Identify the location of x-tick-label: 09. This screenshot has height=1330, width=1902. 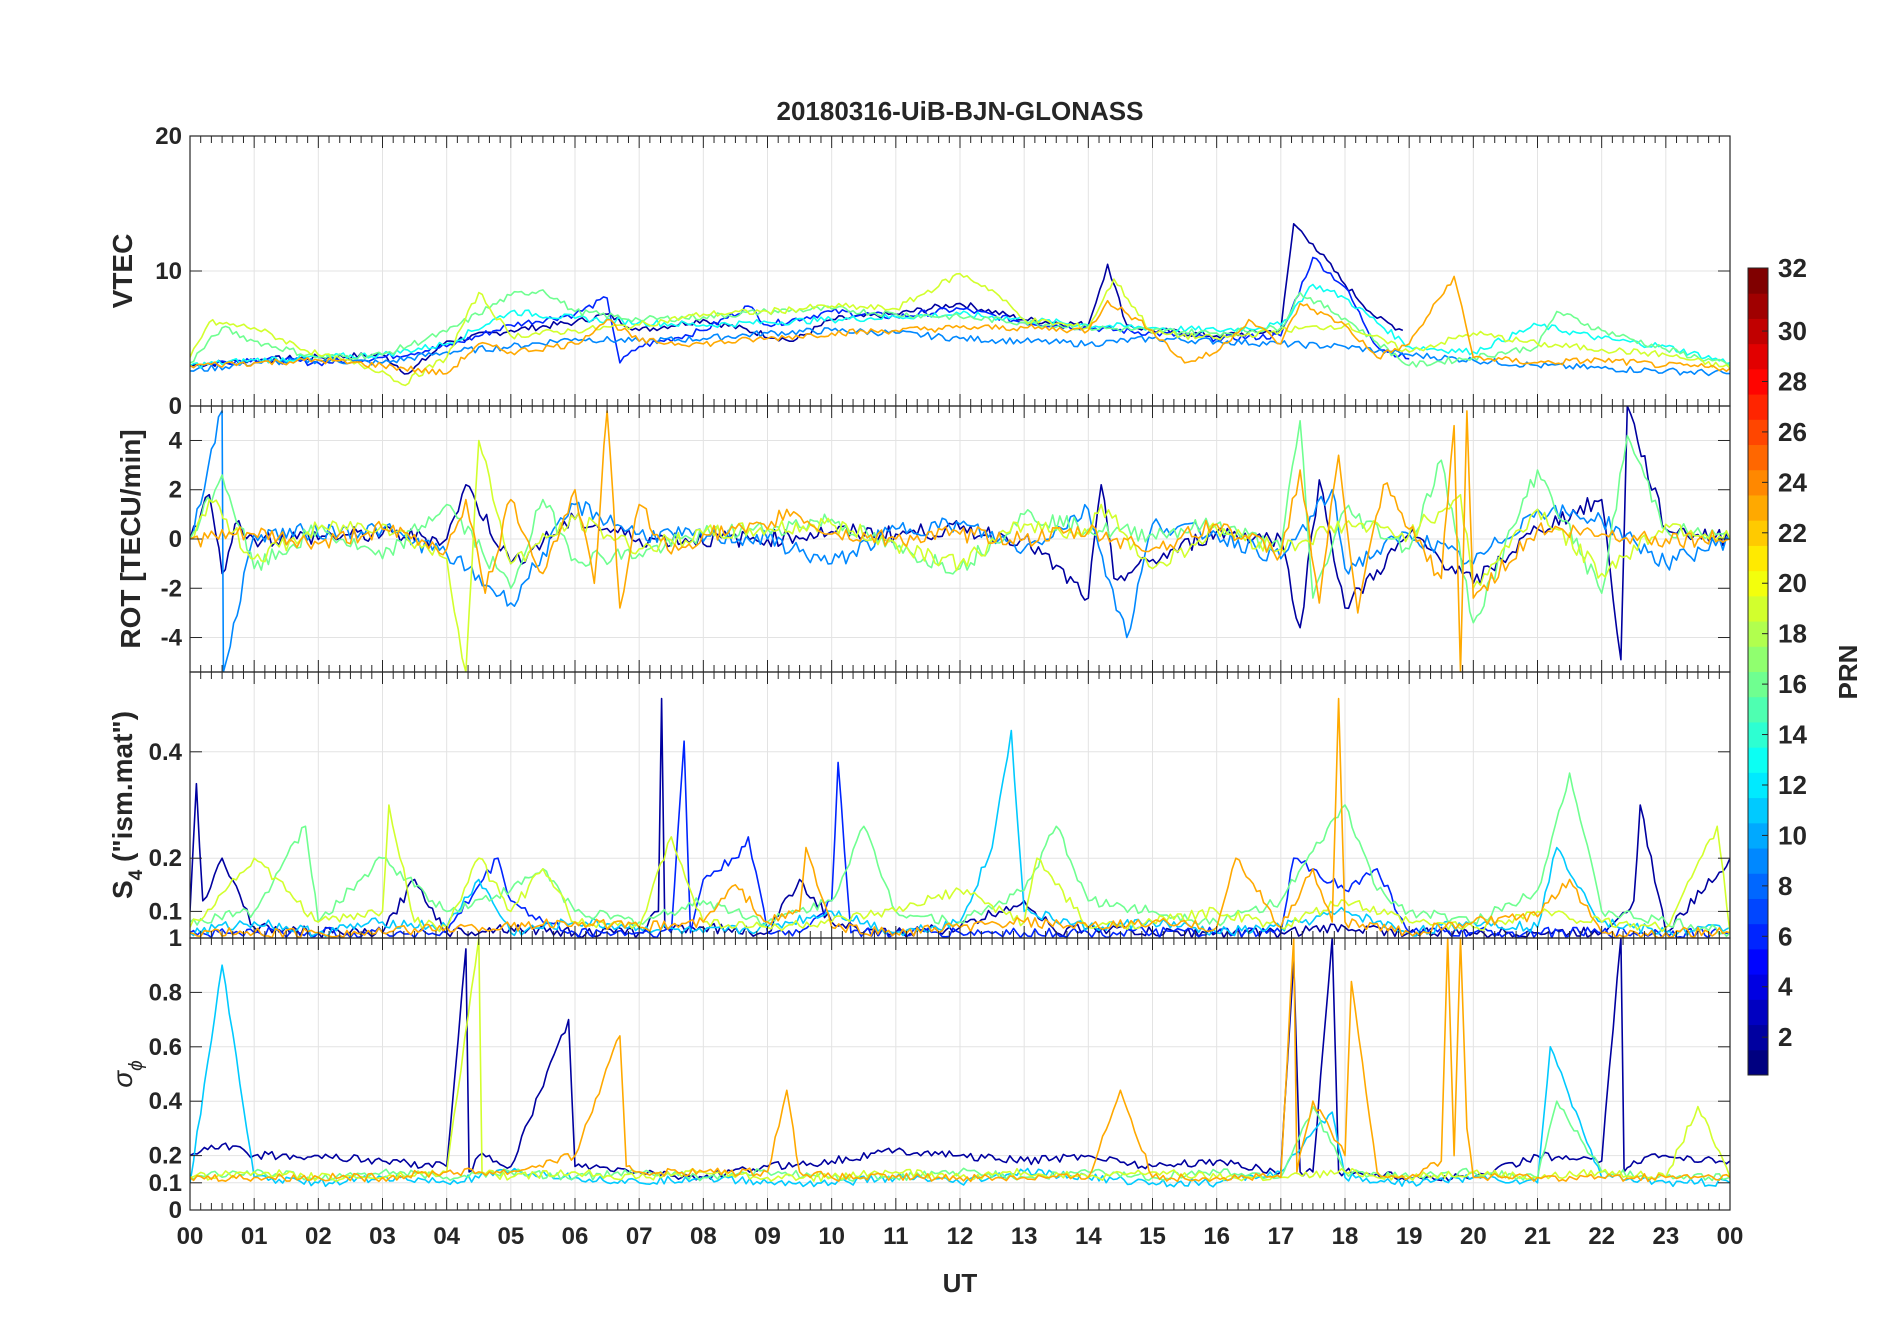
(767, 1236).